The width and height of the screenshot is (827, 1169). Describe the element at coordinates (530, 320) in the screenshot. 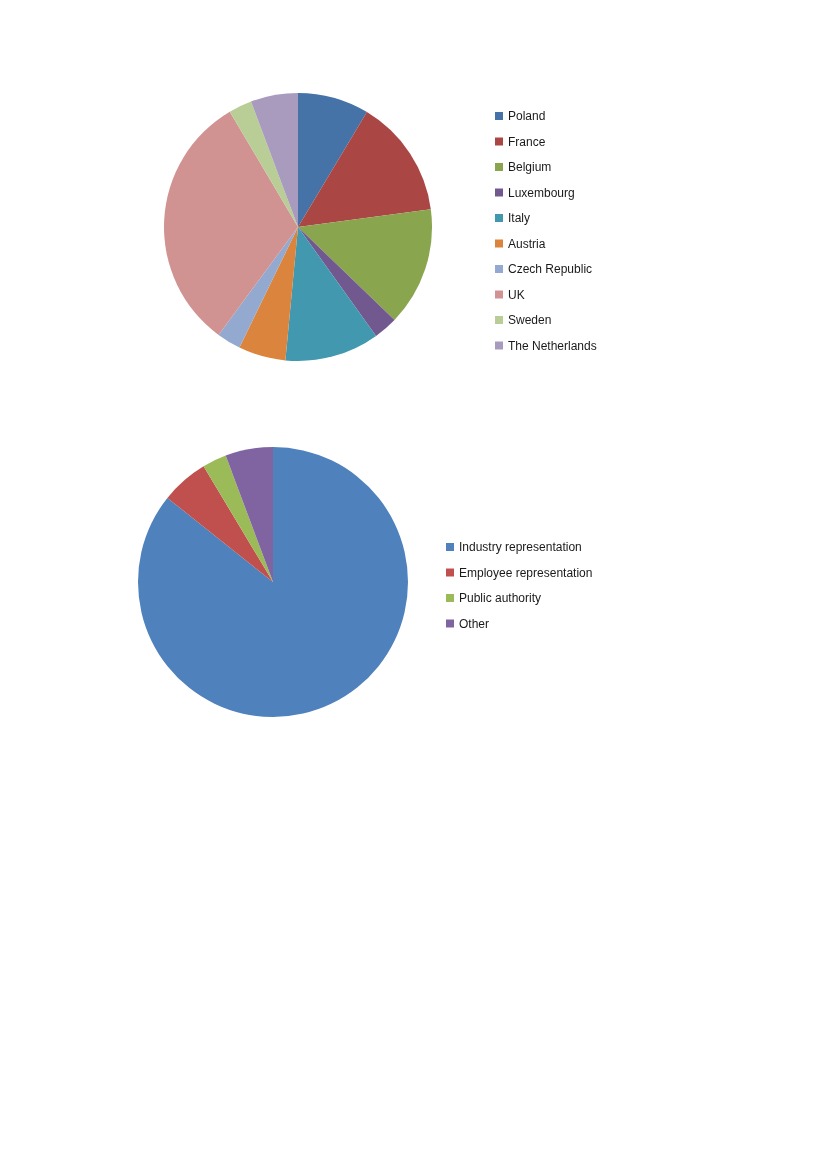

I see `legend-label: Sweden` at that location.